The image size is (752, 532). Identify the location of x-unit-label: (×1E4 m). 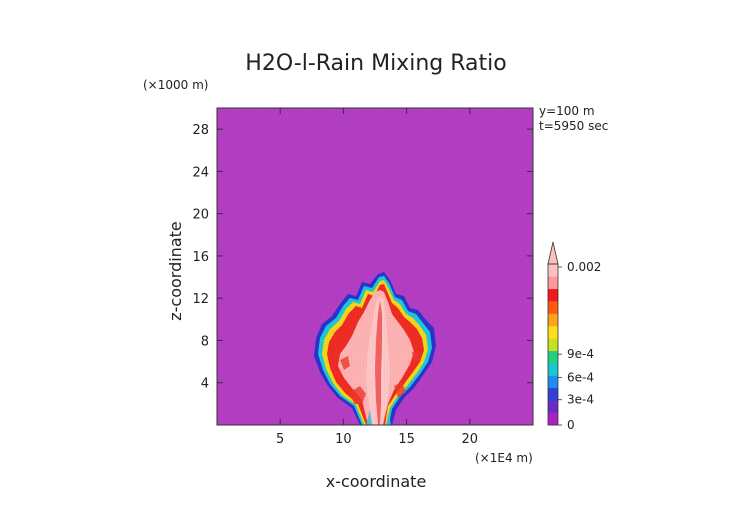
(504, 458).